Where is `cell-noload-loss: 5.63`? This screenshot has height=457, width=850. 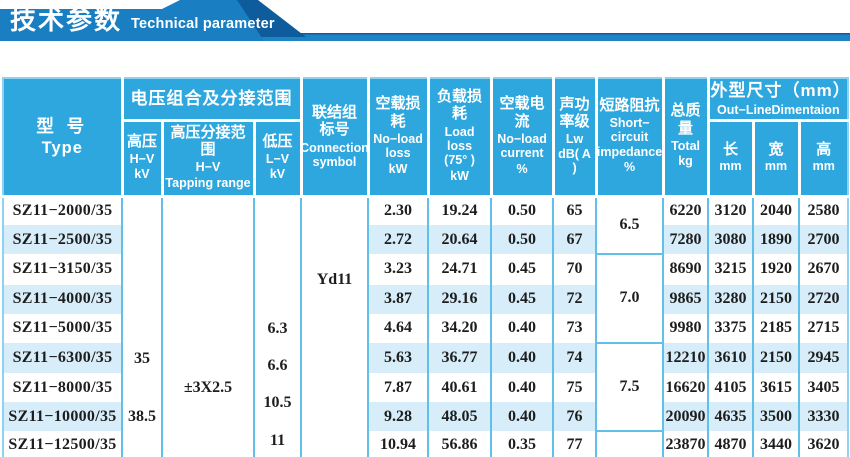
cell-noload-loss: 5.63 is located at coordinates (399, 358).